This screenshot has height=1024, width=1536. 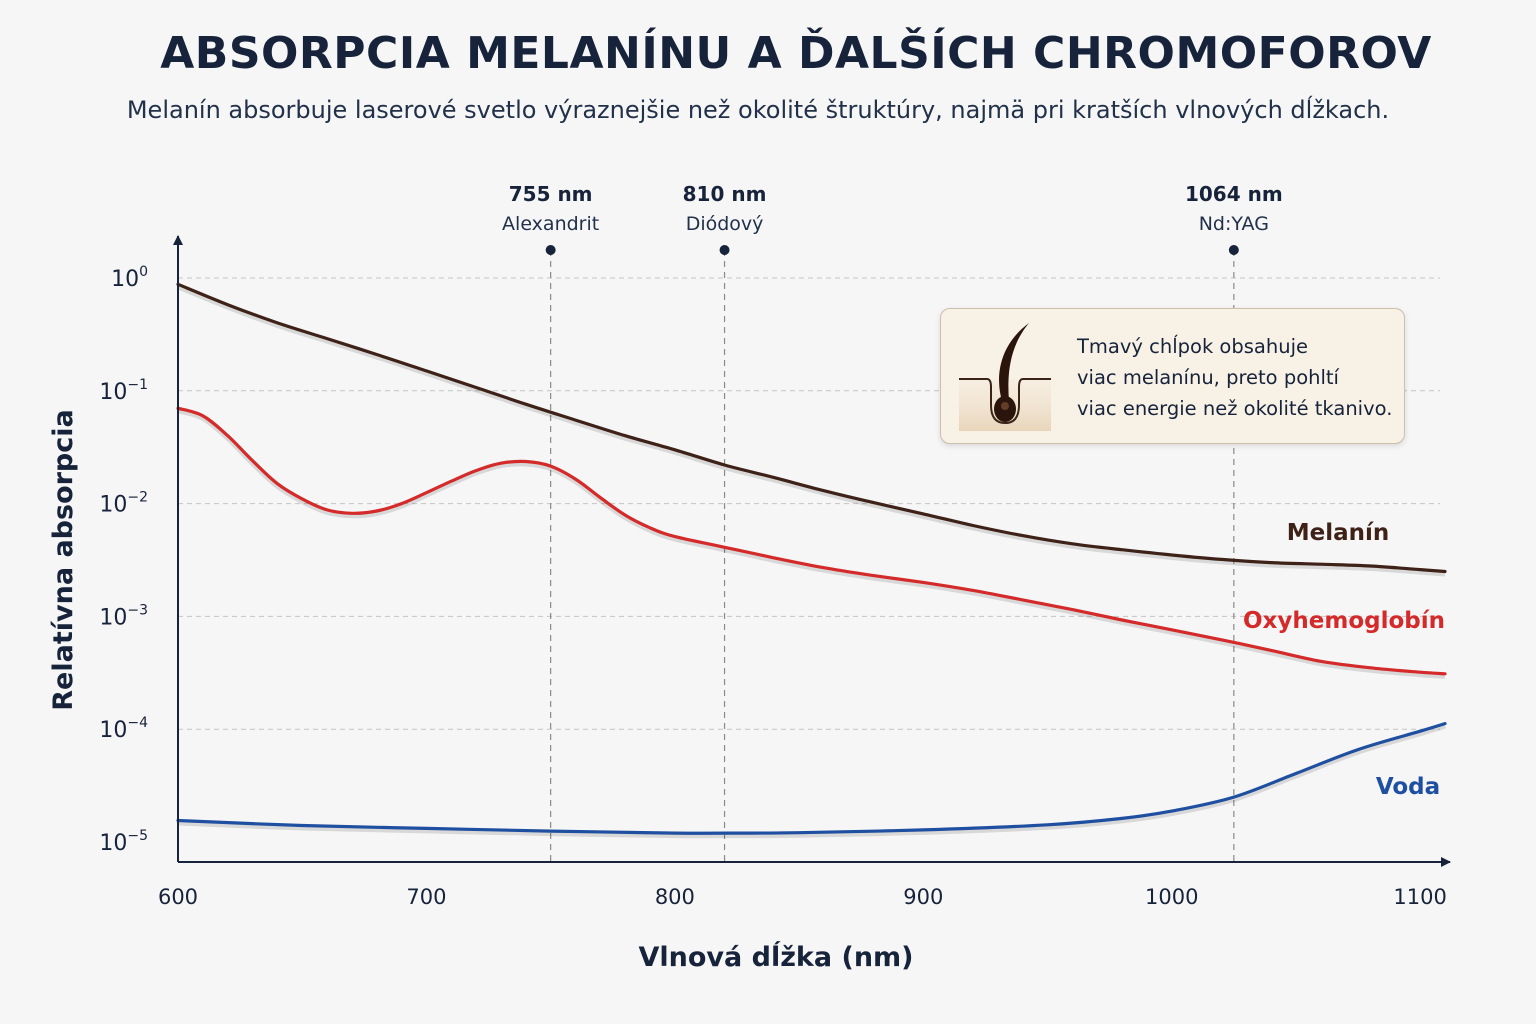 I want to click on series-label-oxyhemoglobin: Oxyhemoglobín, so click(x=1344, y=621).